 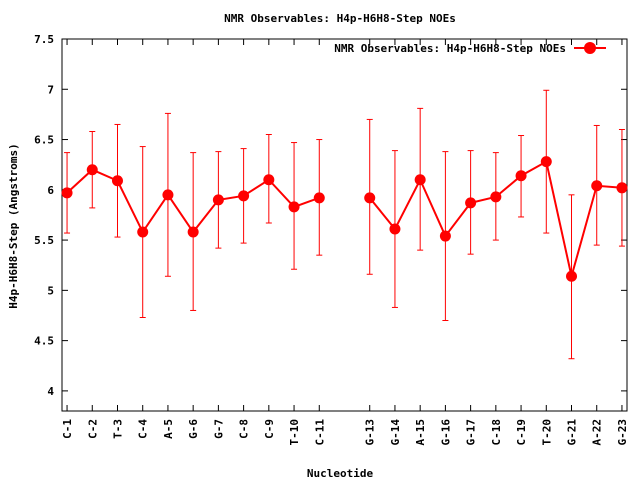 I want to click on x-tick-label: C-2, so click(x=92, y=429).